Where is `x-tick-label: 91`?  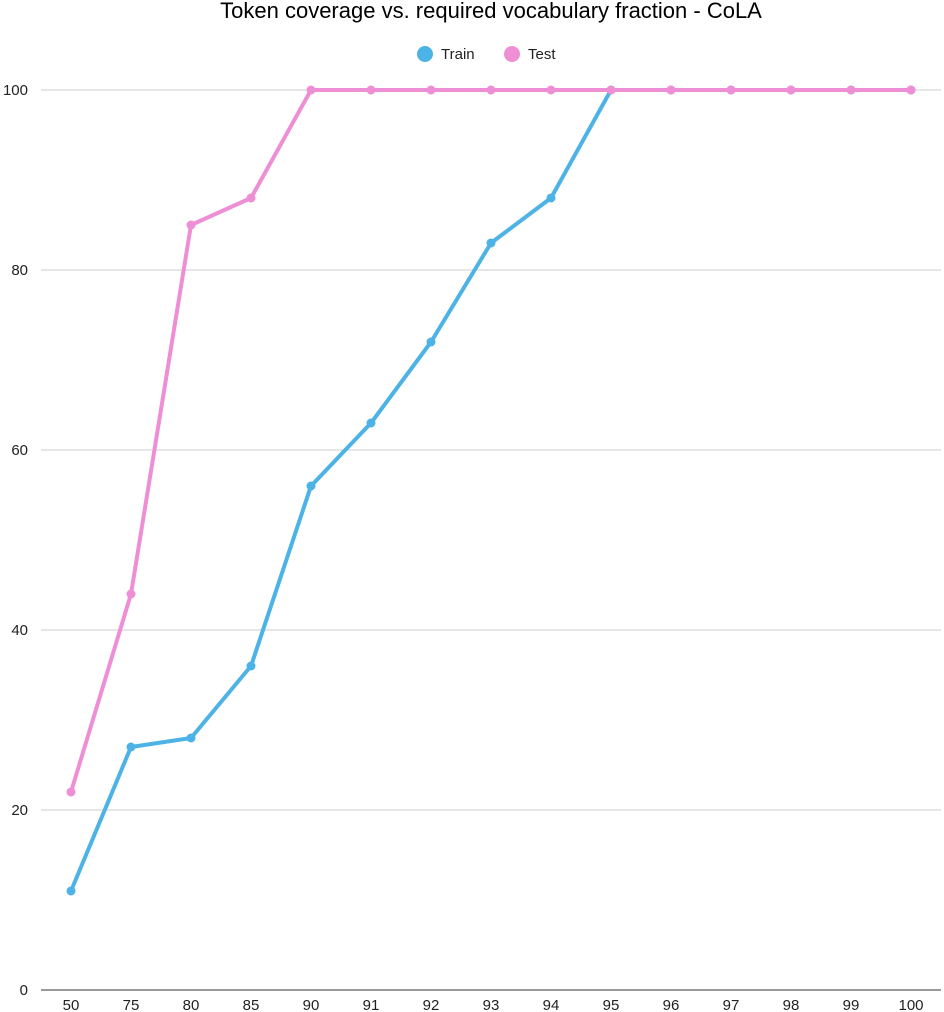 x-tick-label: 91 is located at coordinates (371, 1004).